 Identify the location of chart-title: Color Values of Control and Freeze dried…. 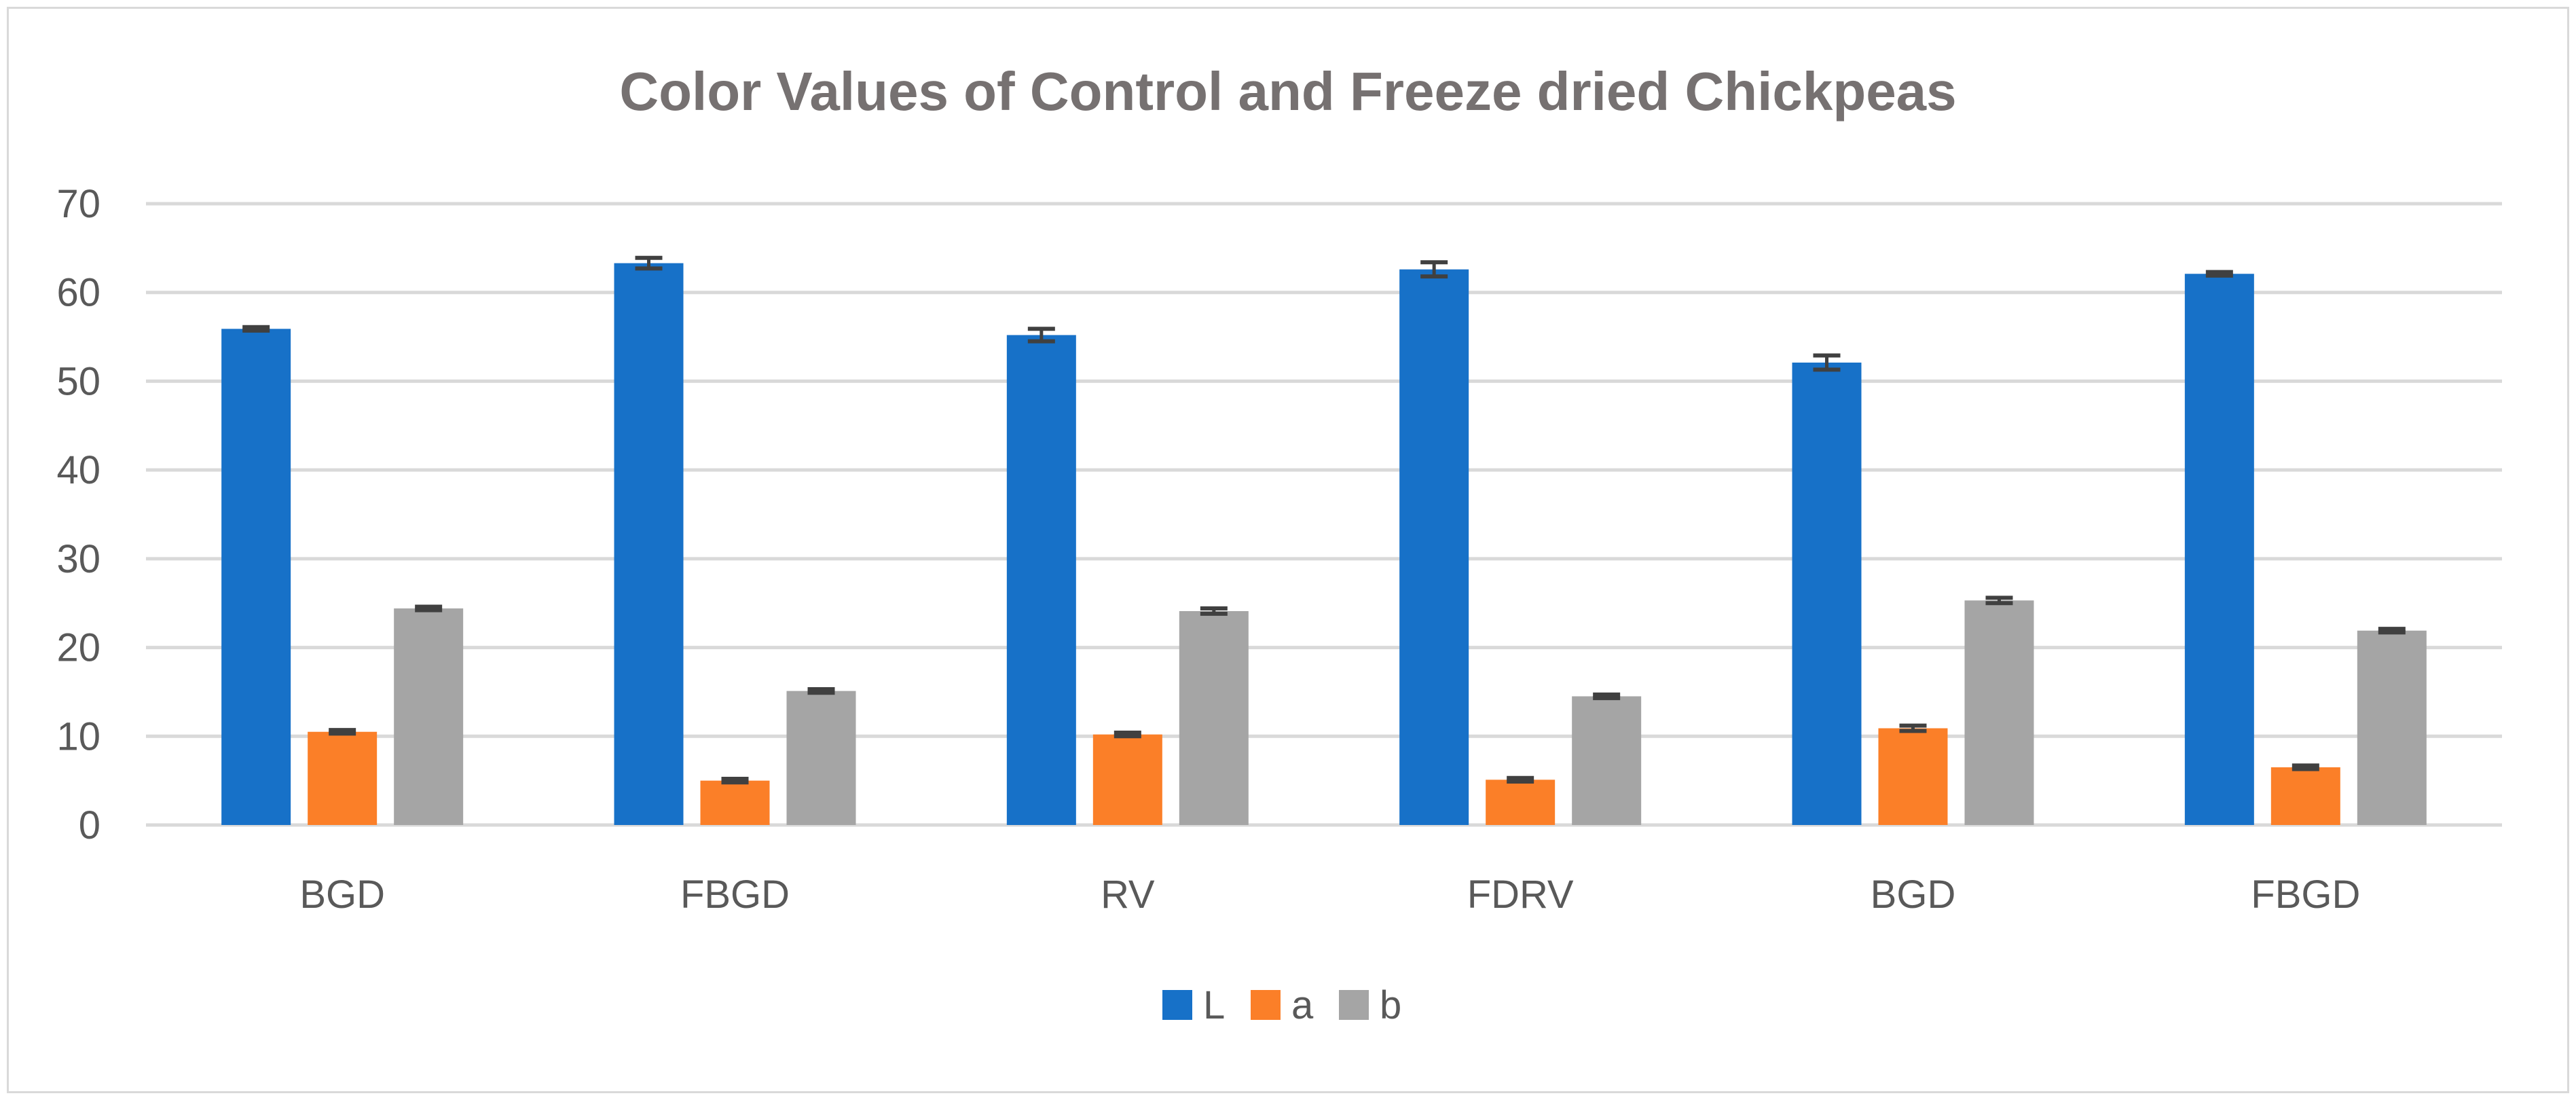
(1287, 91).